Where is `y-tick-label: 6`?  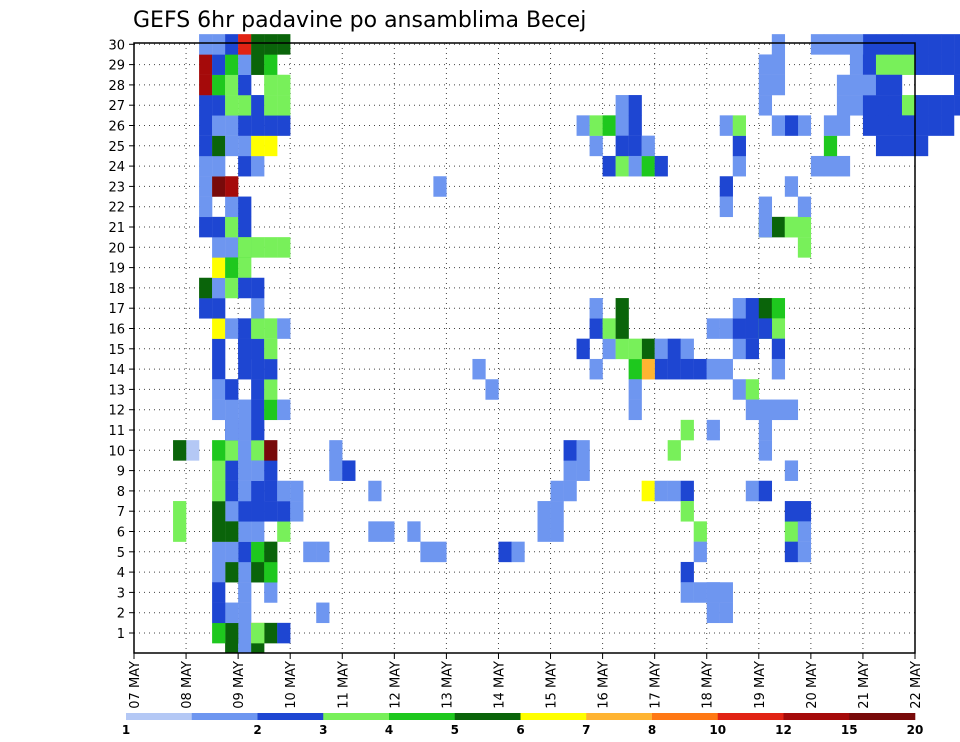 y-tick-label: 6 is located at coordinates (121, 533).